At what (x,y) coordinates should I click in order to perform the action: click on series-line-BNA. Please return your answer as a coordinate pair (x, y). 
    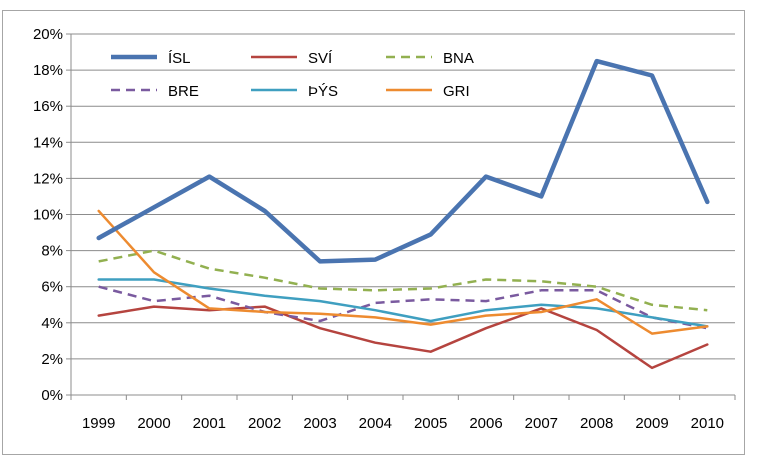
    Looking at the image, I should click on (403, 280).